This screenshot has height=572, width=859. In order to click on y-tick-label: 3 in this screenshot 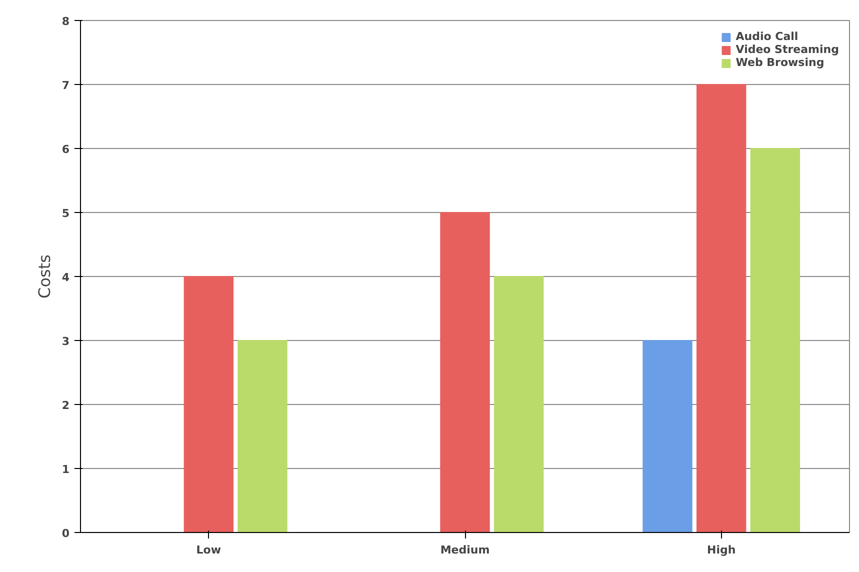, I will do `click(66, 341)`.